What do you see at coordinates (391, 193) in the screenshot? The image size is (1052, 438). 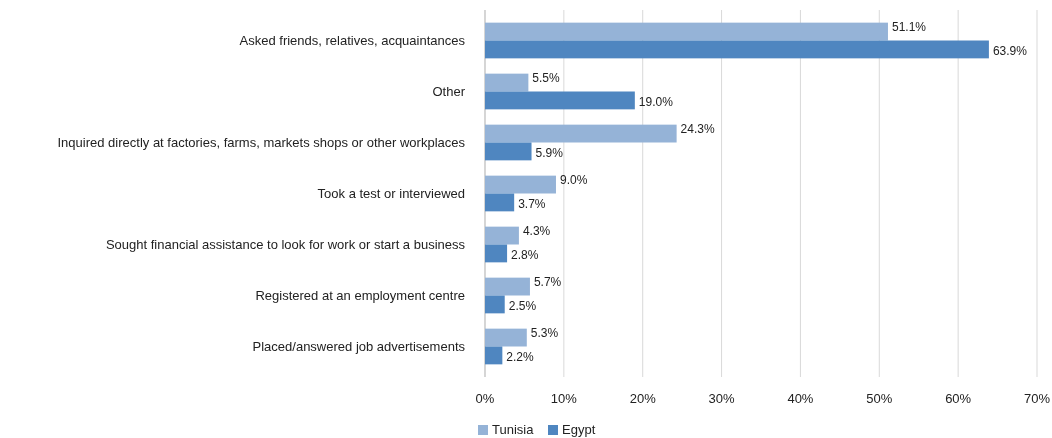 I see `y-tick-label: Took a test or interviewed` at bounding box center [391, 193].